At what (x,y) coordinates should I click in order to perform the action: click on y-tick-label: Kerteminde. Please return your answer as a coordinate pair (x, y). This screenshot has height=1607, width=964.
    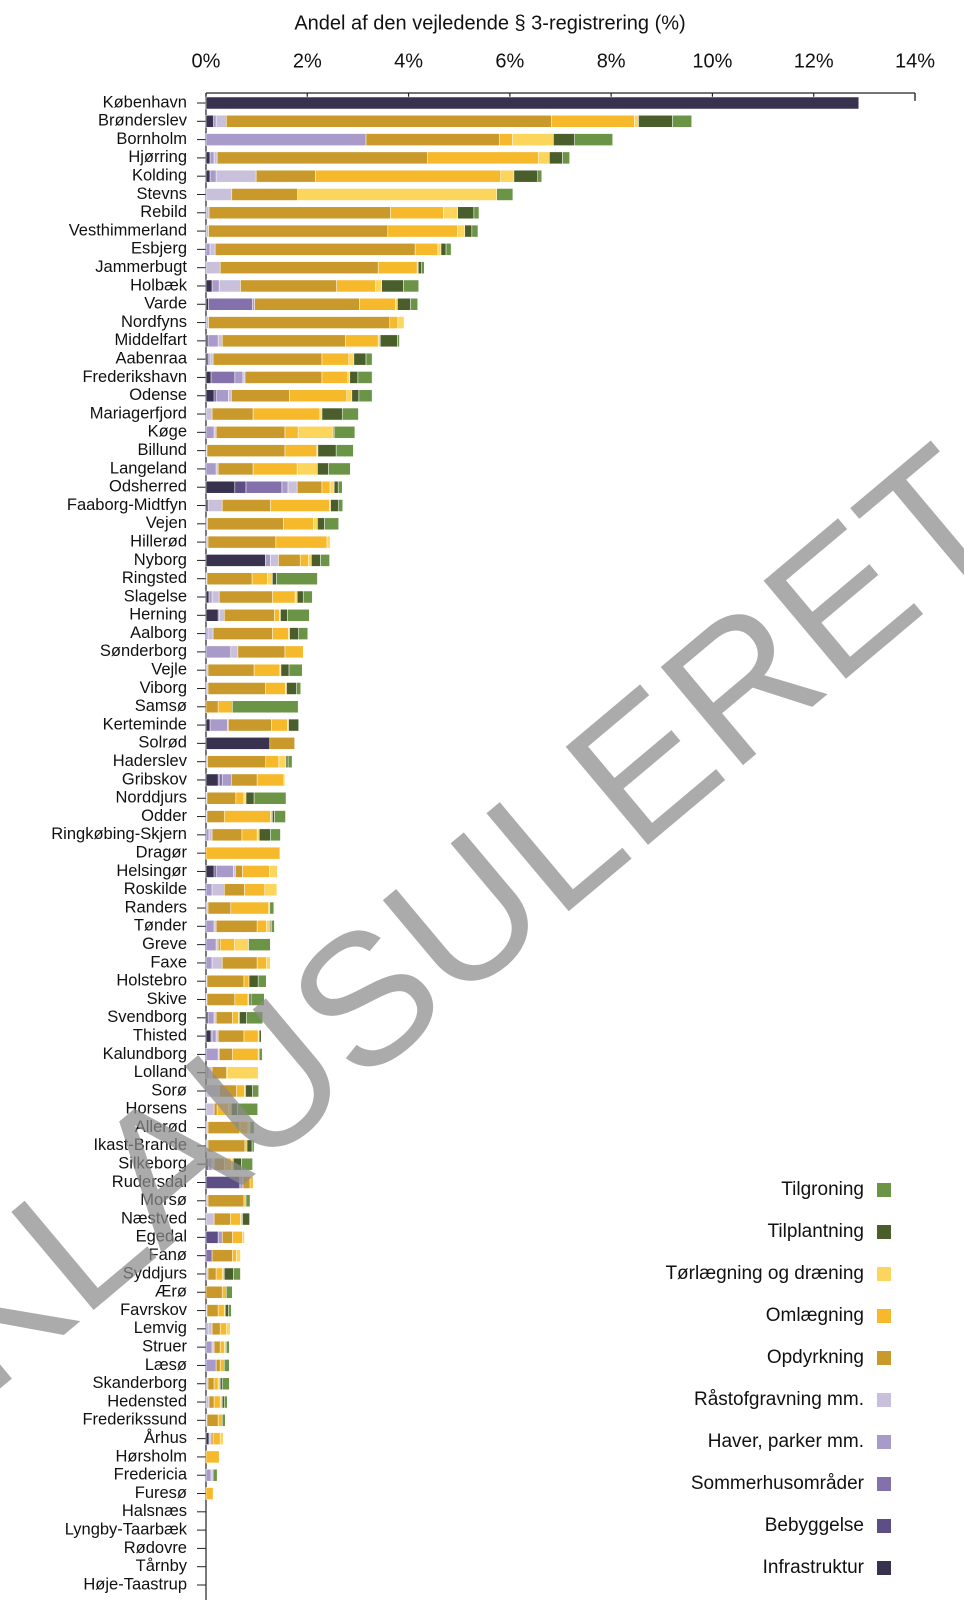
    Looking at the image, I should click on (145, 724).